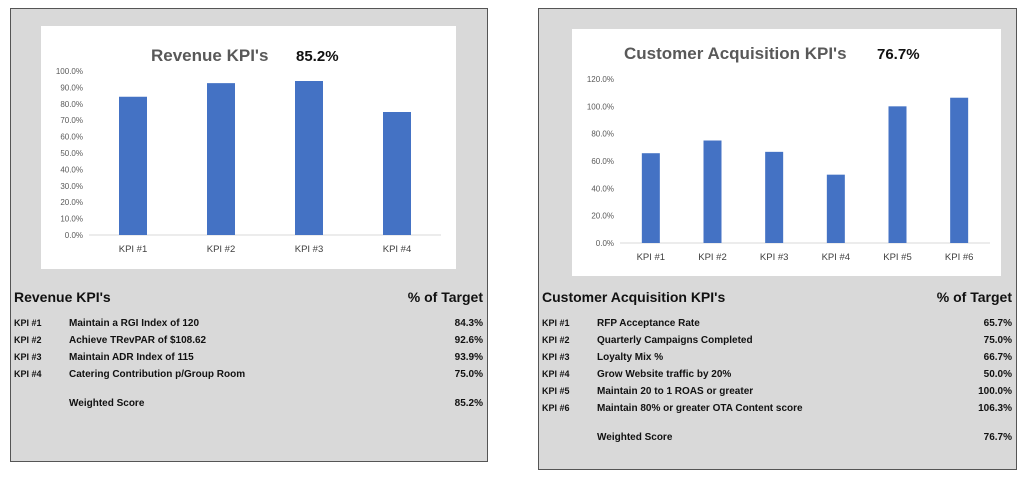  Describe the element at coordinates (777, 340) in the screenshot. I see `table-row: KPI #2 Quarterly Campaigns Completed 75.0%` at that location.